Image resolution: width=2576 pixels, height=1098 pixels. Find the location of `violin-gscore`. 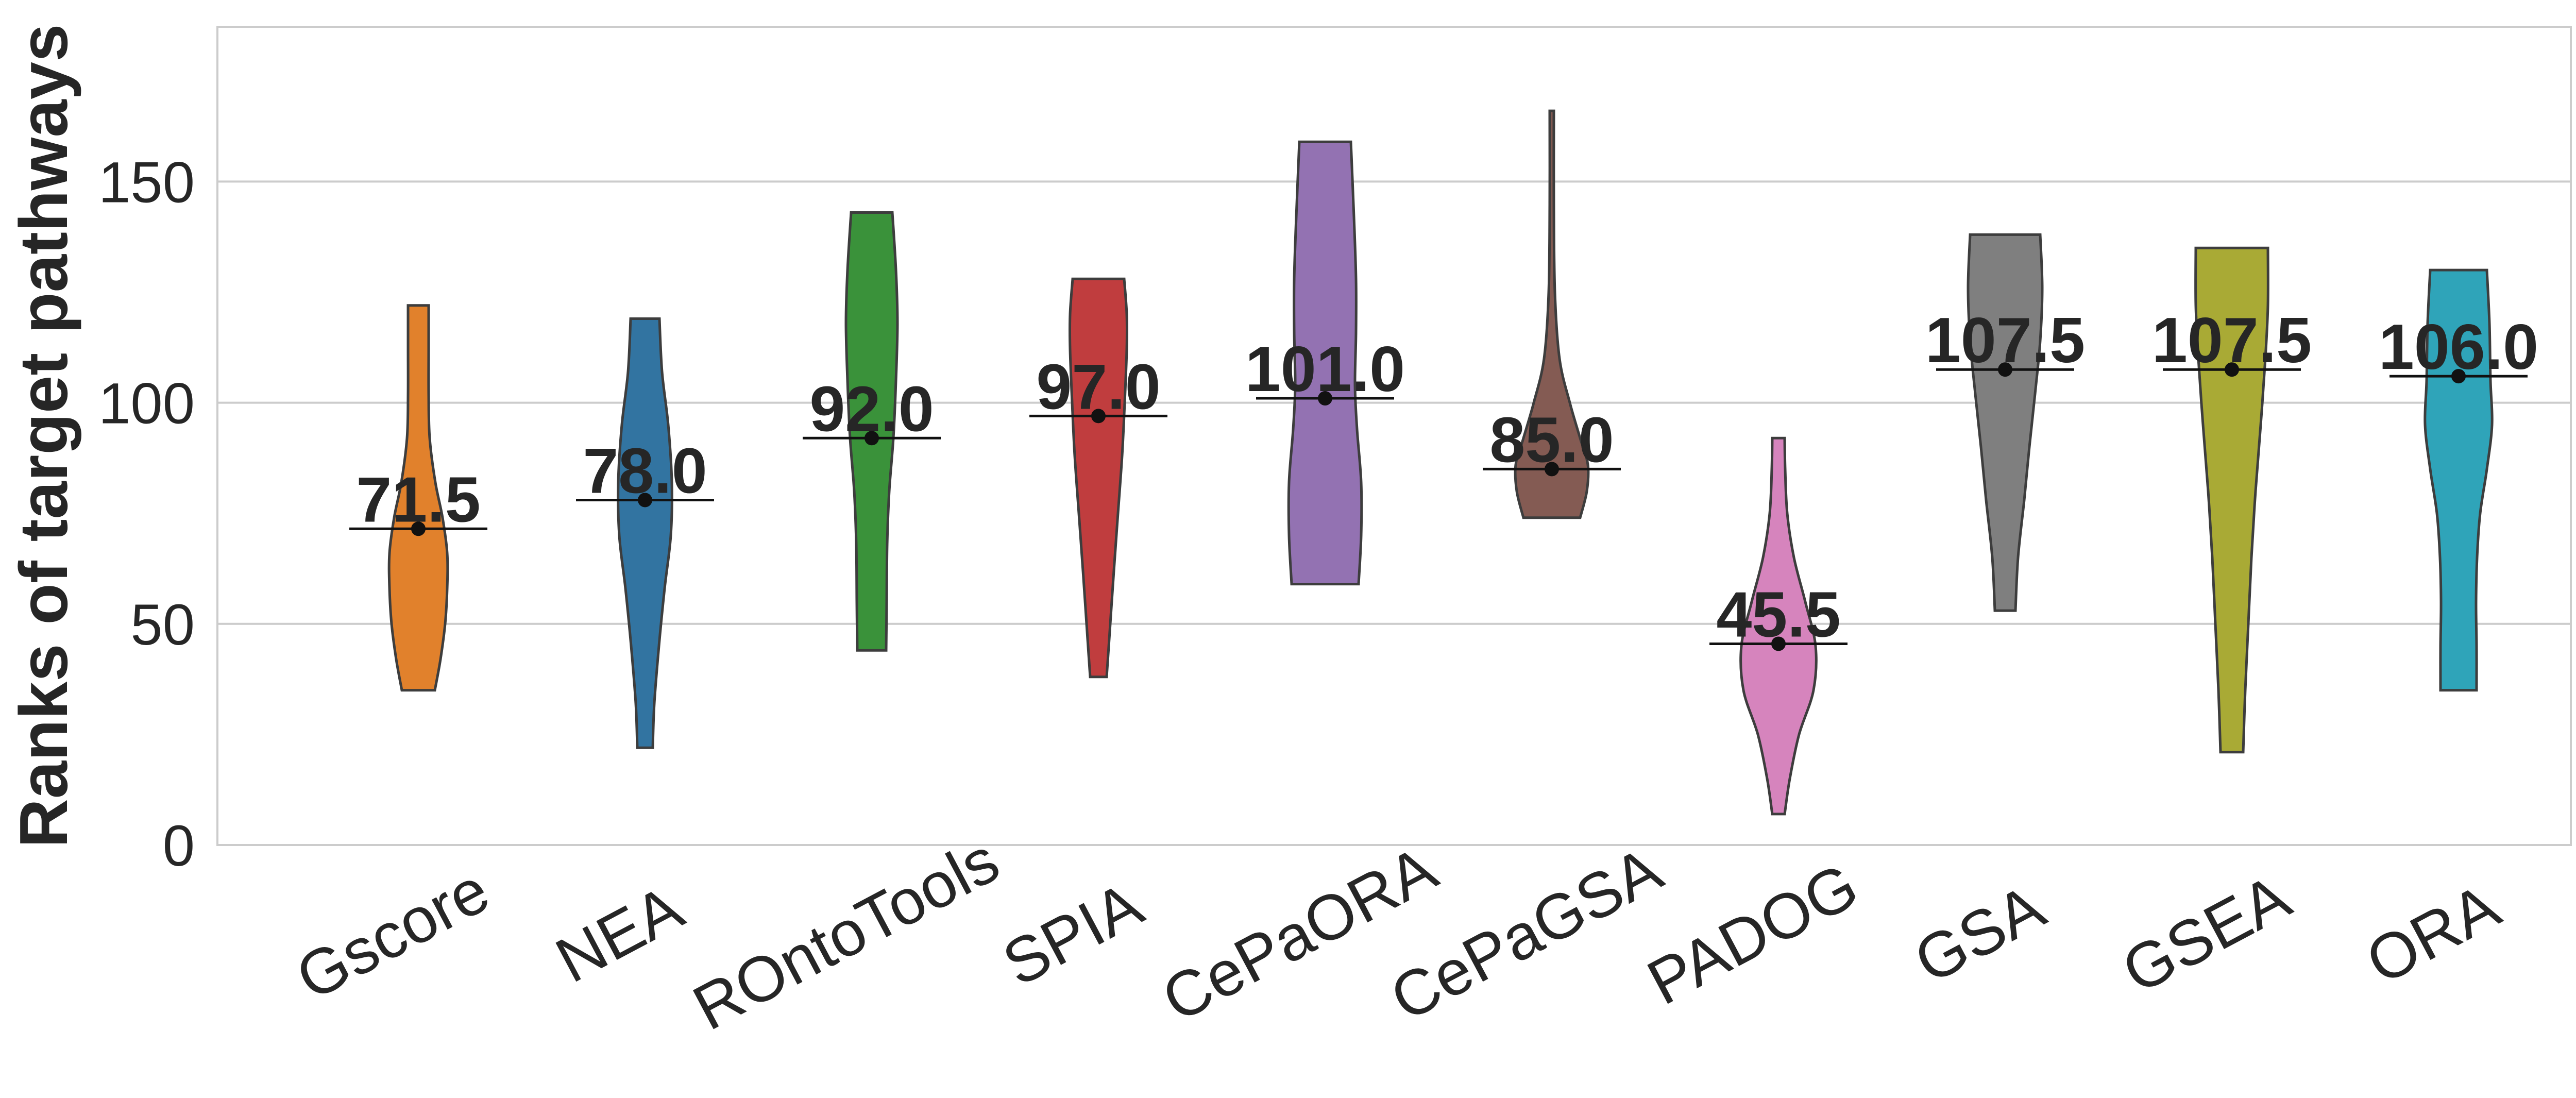

violin-gscore is located at coordinates (418, 498).